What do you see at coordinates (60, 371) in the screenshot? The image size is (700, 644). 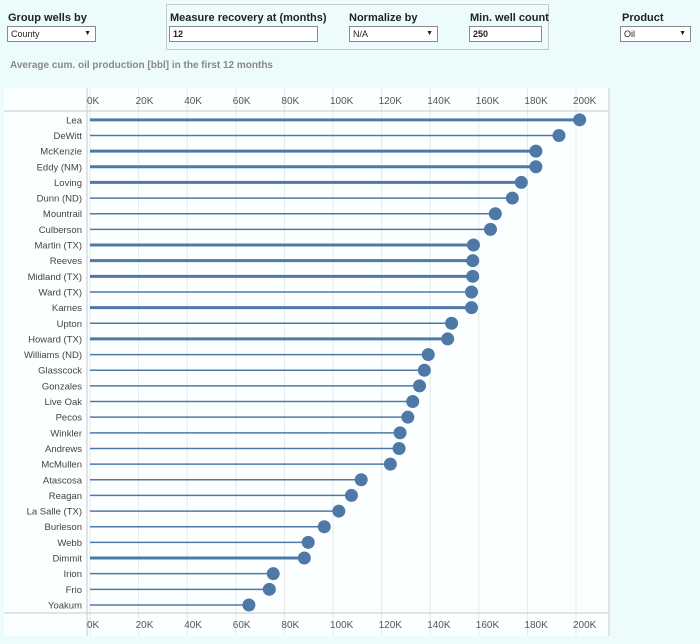 I see `category-label: Glasscock` at bounding box center [60, 371].